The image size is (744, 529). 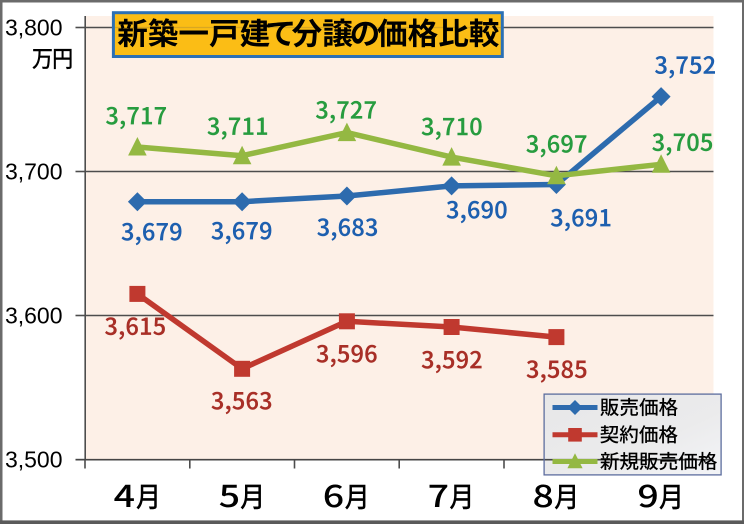 I want to click on svg-text: 3,700, so click(x=34, y=171).